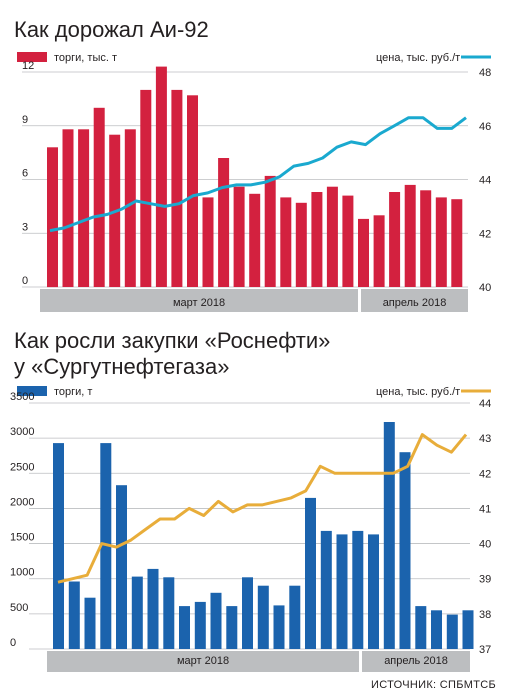 Image resolution: width=509 pixels, height=696 pixels. What do you see at coordinates (485, 127) in the screenshot?
I see `chart1-ytick-right: 46` at bounding box center [485, 127].